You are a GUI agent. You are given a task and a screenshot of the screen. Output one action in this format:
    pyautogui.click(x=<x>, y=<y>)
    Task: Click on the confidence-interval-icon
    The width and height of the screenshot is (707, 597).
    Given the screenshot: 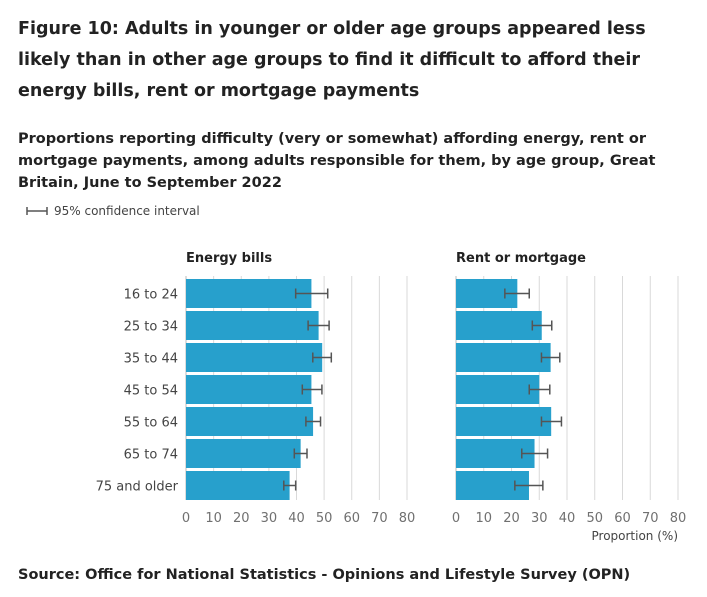 What is the action you would take?
    pyautogui.click(x=37, y=211)
    